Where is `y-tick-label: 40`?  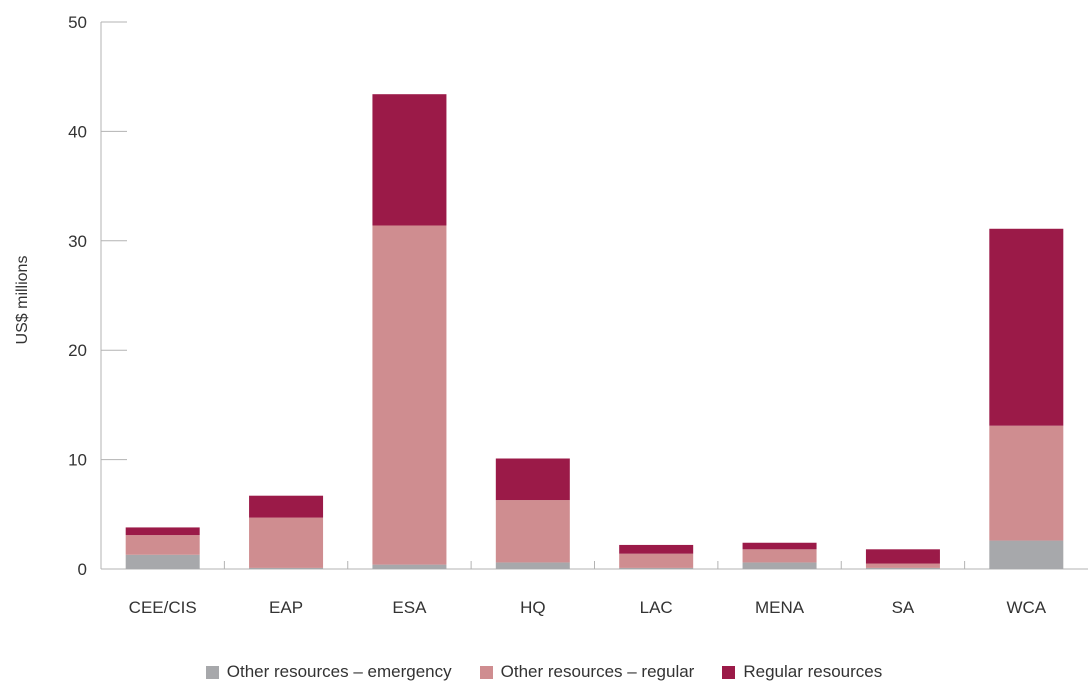 y-tick-label: 40 is located at coordinates (77, 131).